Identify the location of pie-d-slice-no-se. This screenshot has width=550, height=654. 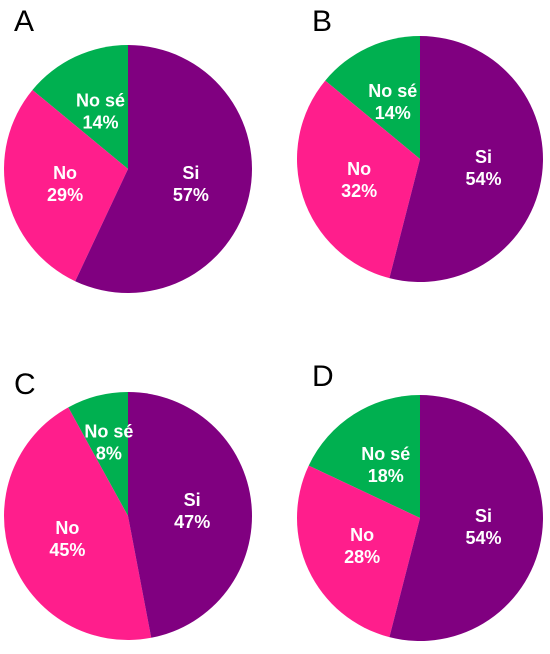
(364, 456).